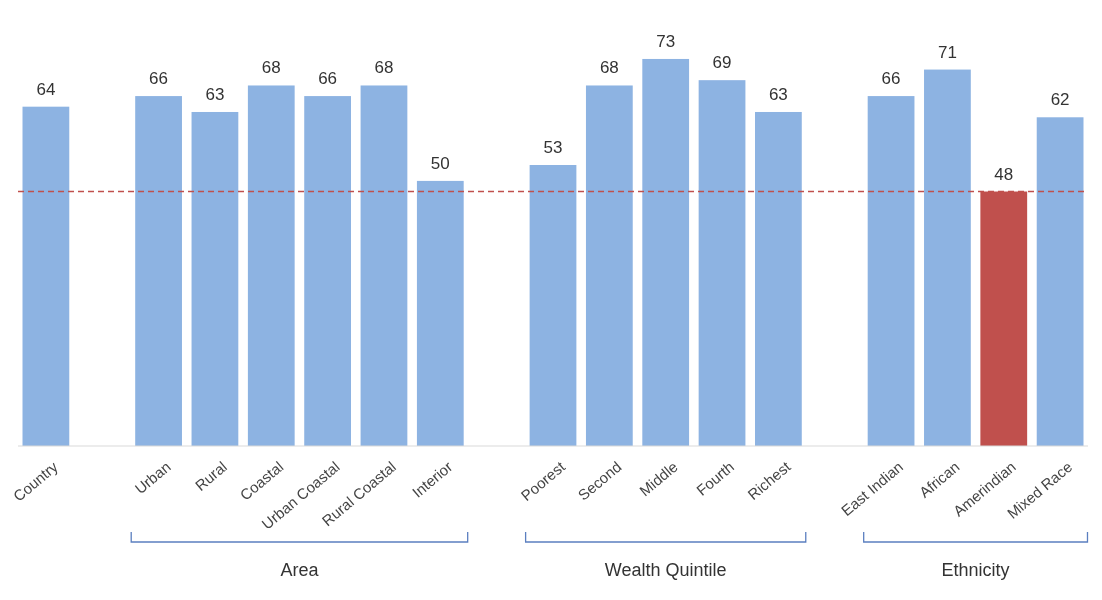 This screenshot has width=1102, height=600. What do you see at coordinates (1060, 100) in the screenshot?
I see `data-label: 62` at bounding box center [1060, 100].